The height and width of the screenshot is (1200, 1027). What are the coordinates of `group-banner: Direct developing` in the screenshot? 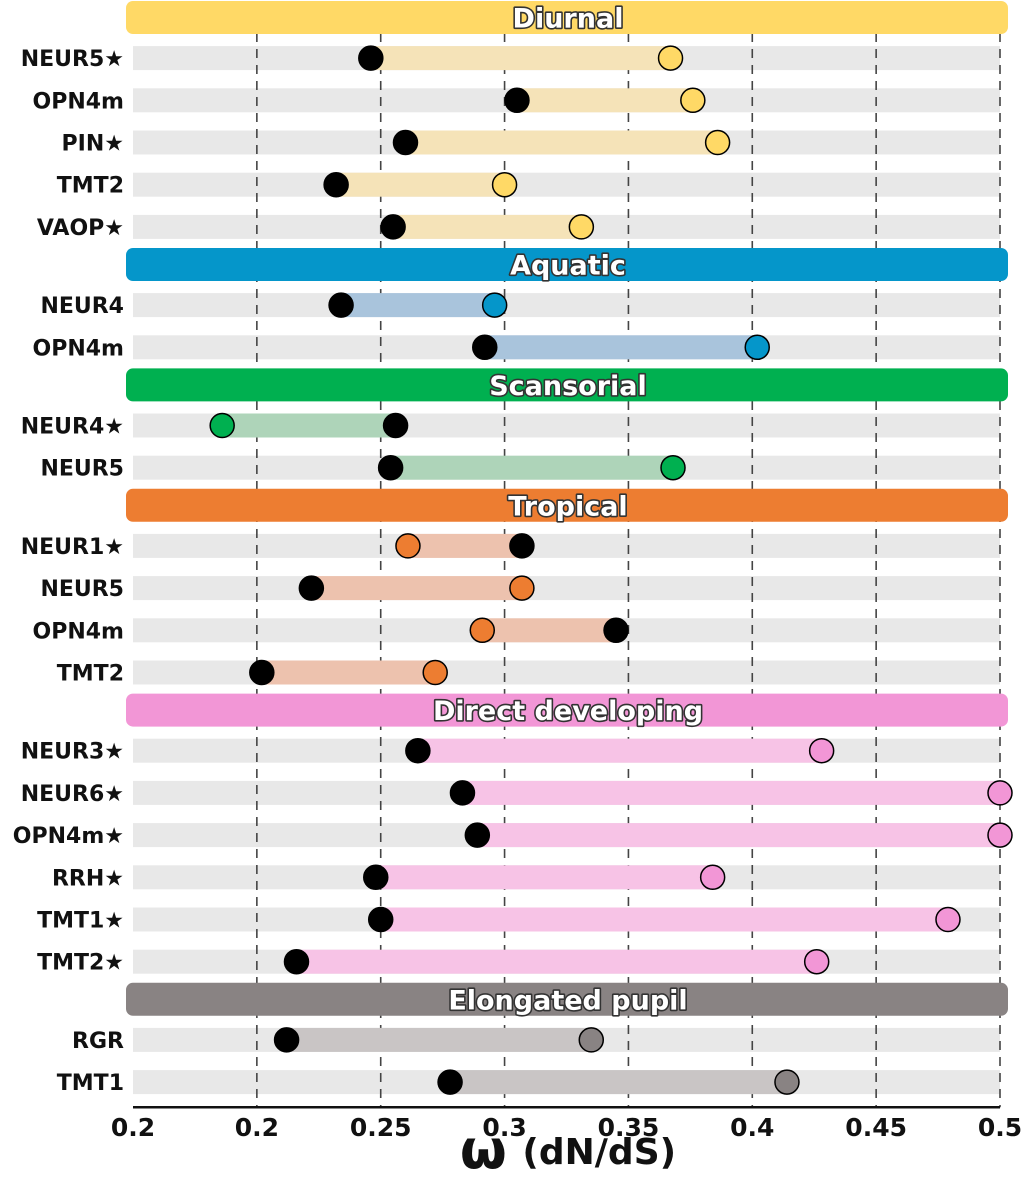 It's located at (567, 711).